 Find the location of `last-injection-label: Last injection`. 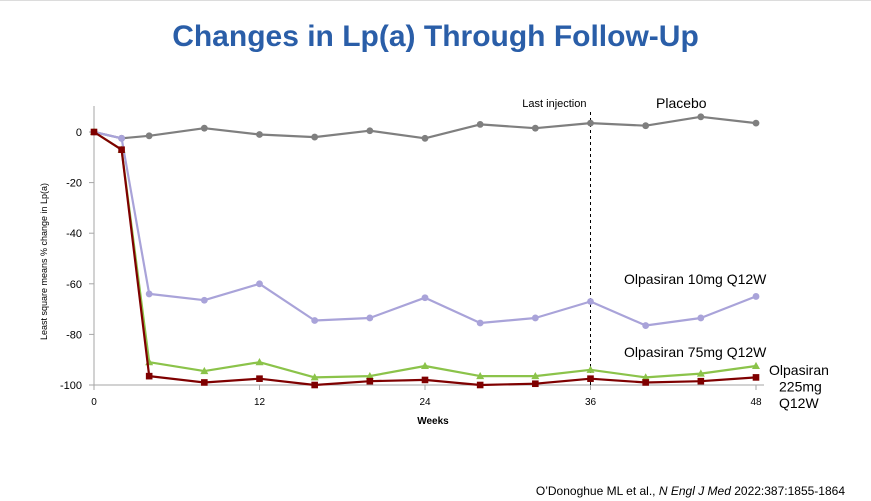

last-injection-label: Last injection is located at coordinates (554, 104).